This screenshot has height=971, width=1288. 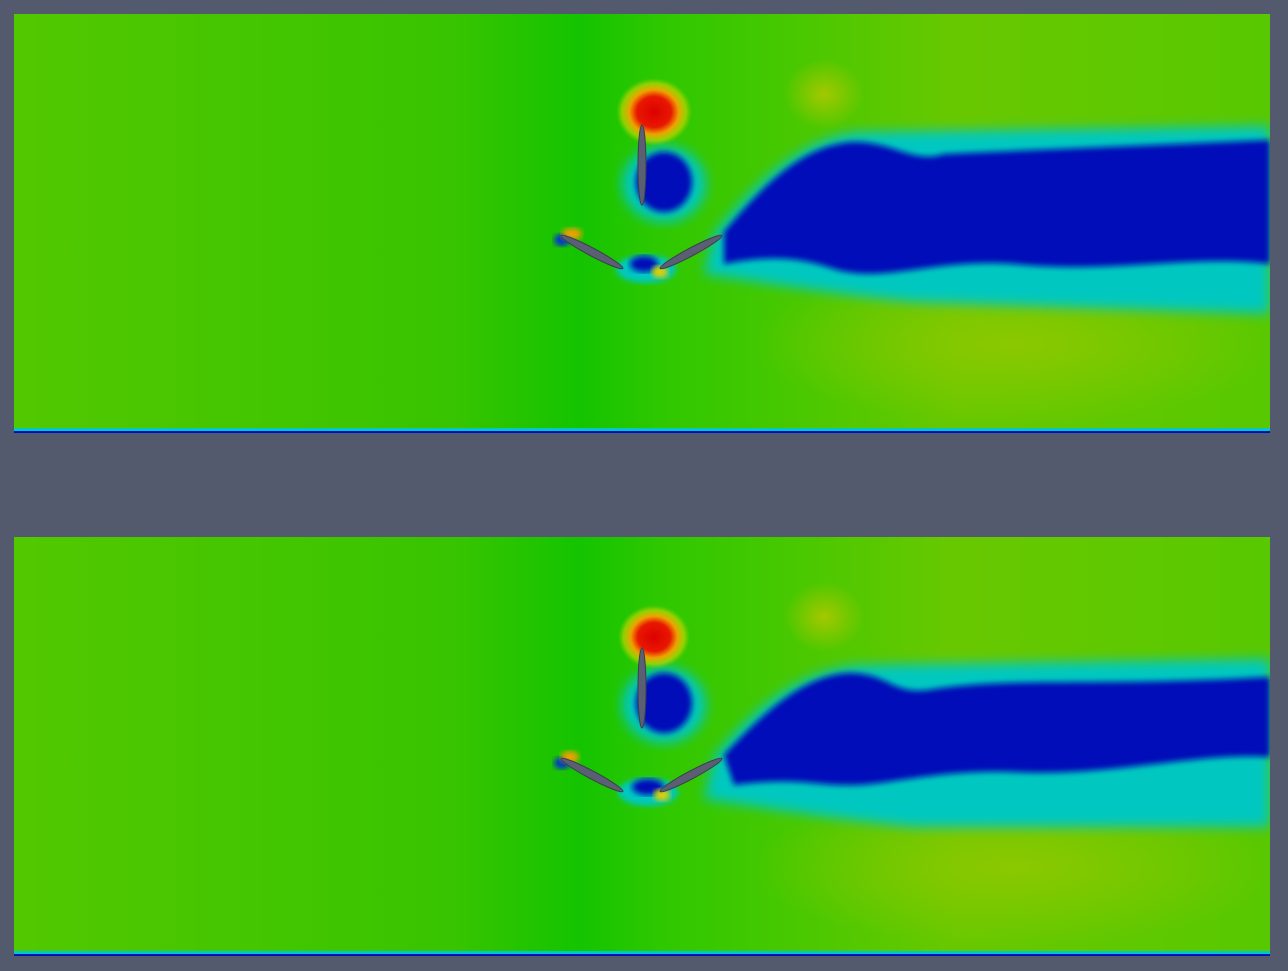 I want to click on downstream-high-region, so click(x=1012, y=867).